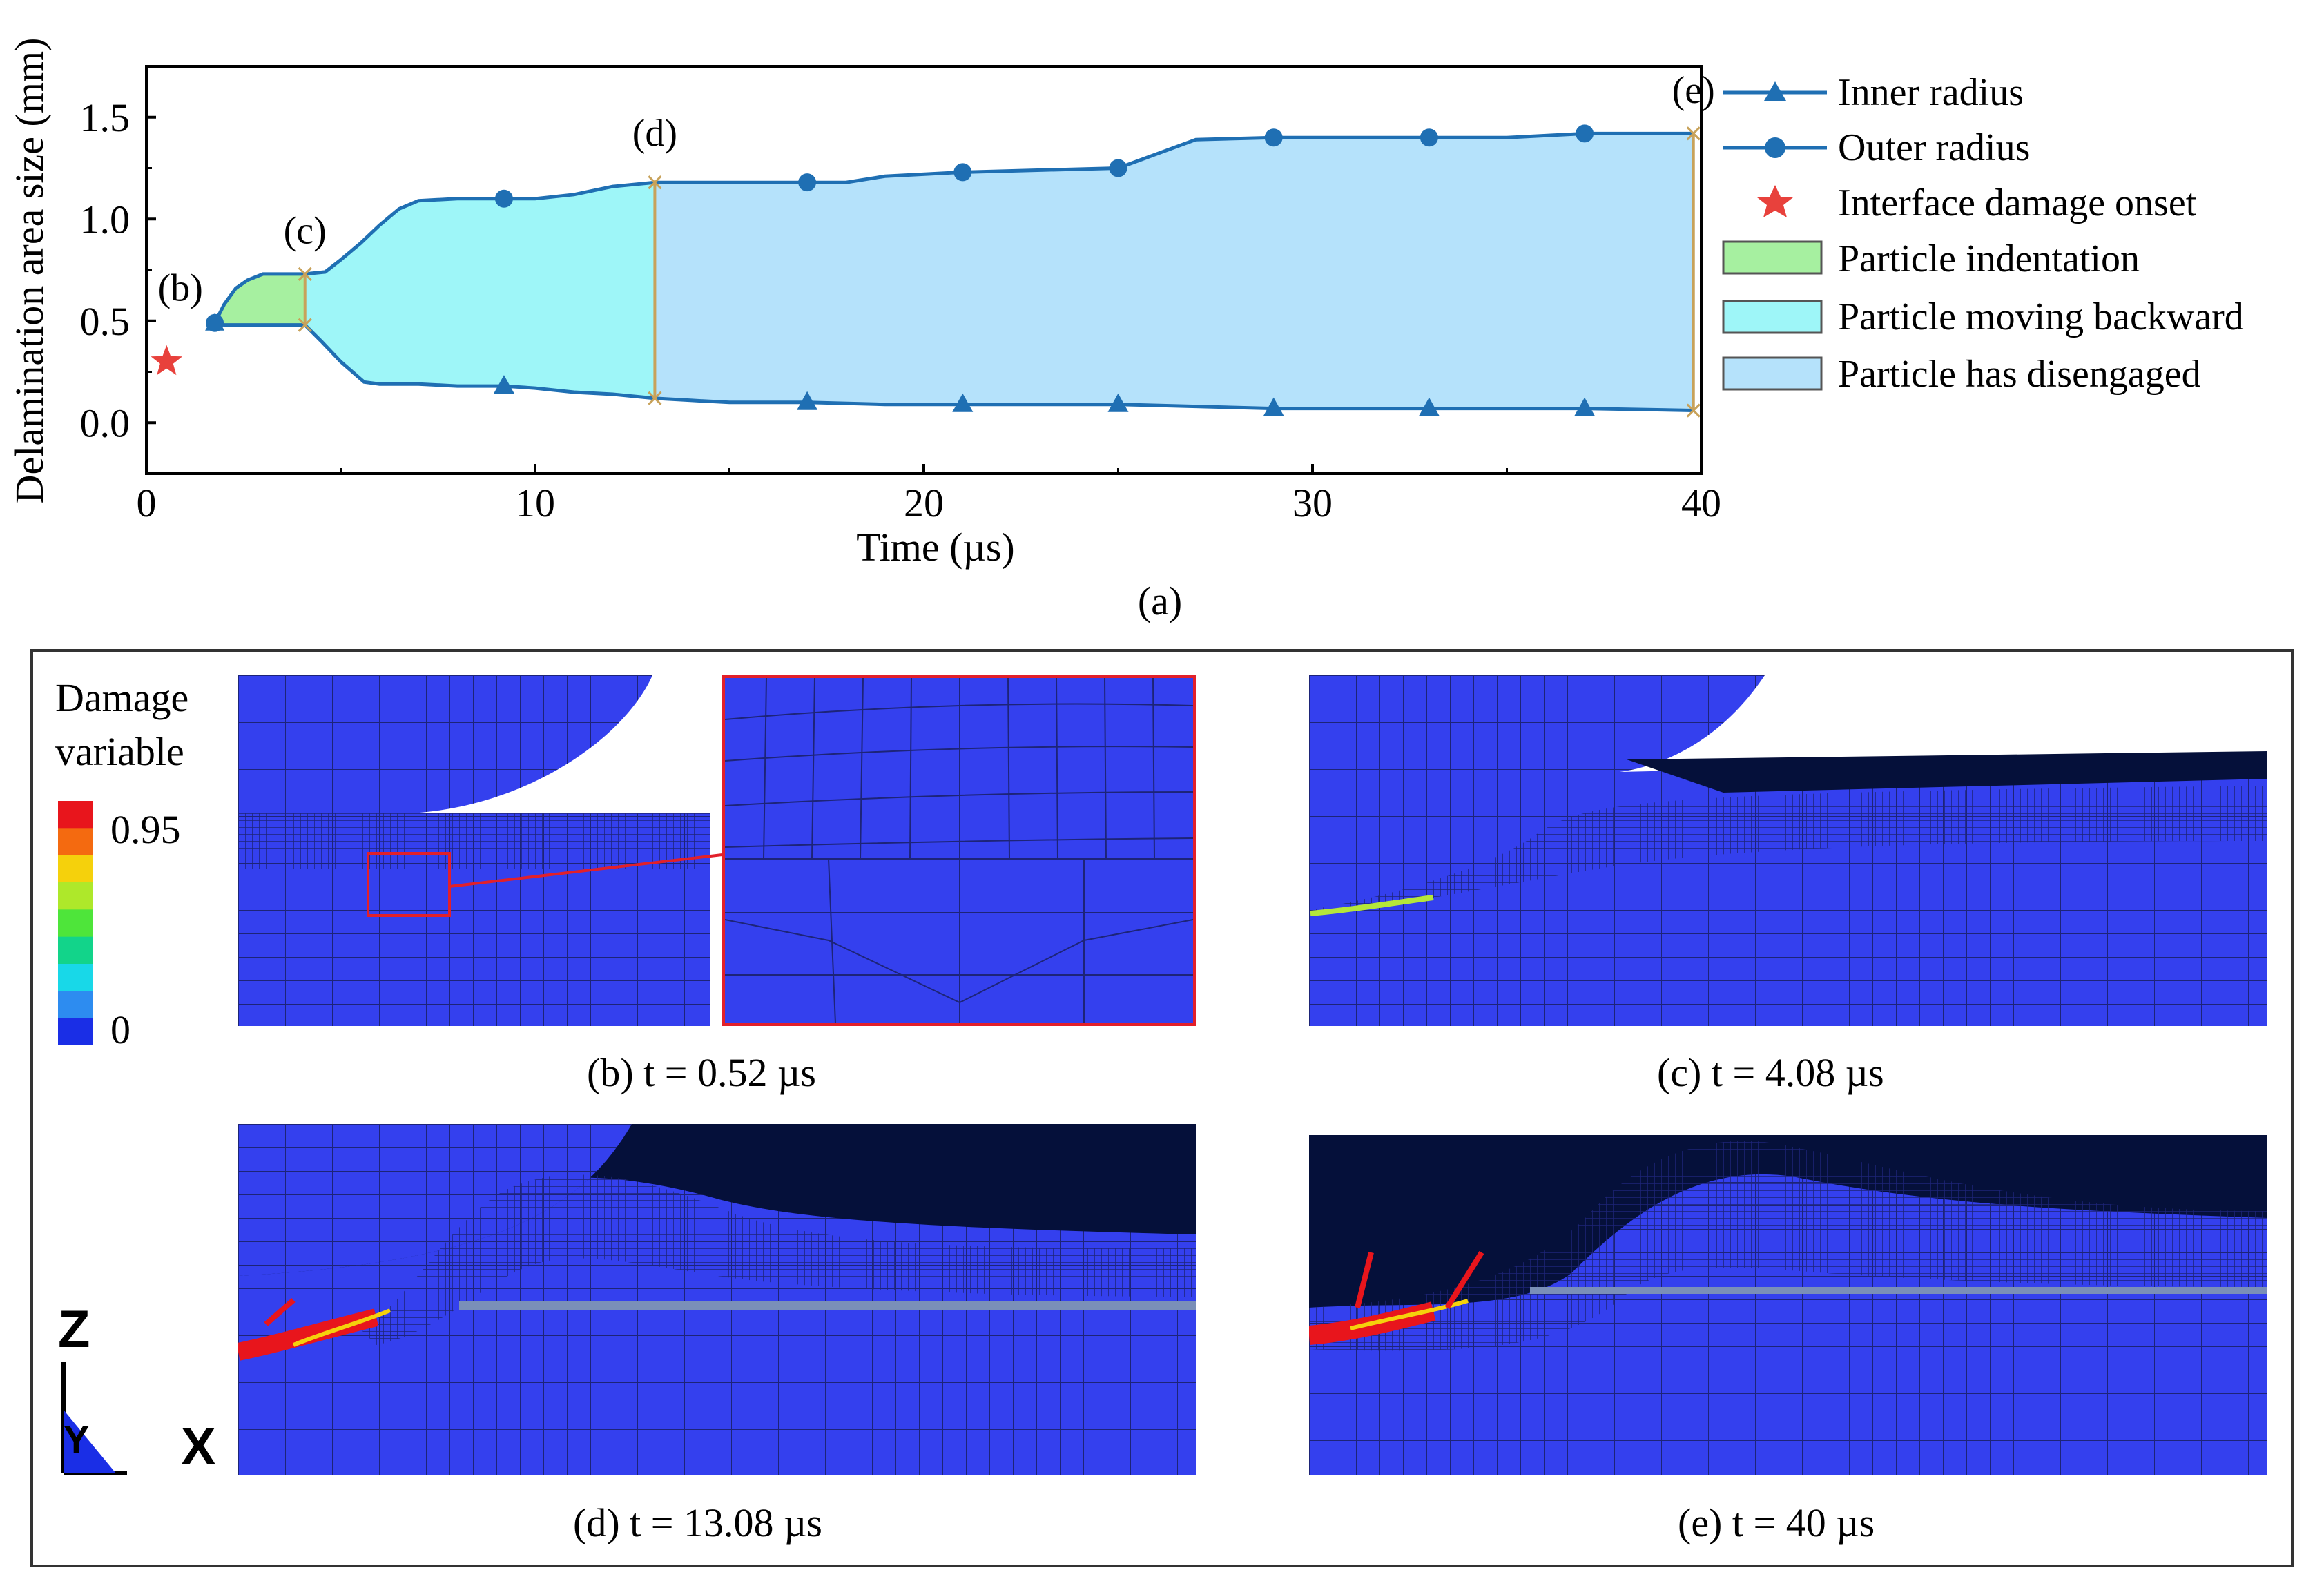  I want to click on x-tick-label-0: 0, so click(147, 503).